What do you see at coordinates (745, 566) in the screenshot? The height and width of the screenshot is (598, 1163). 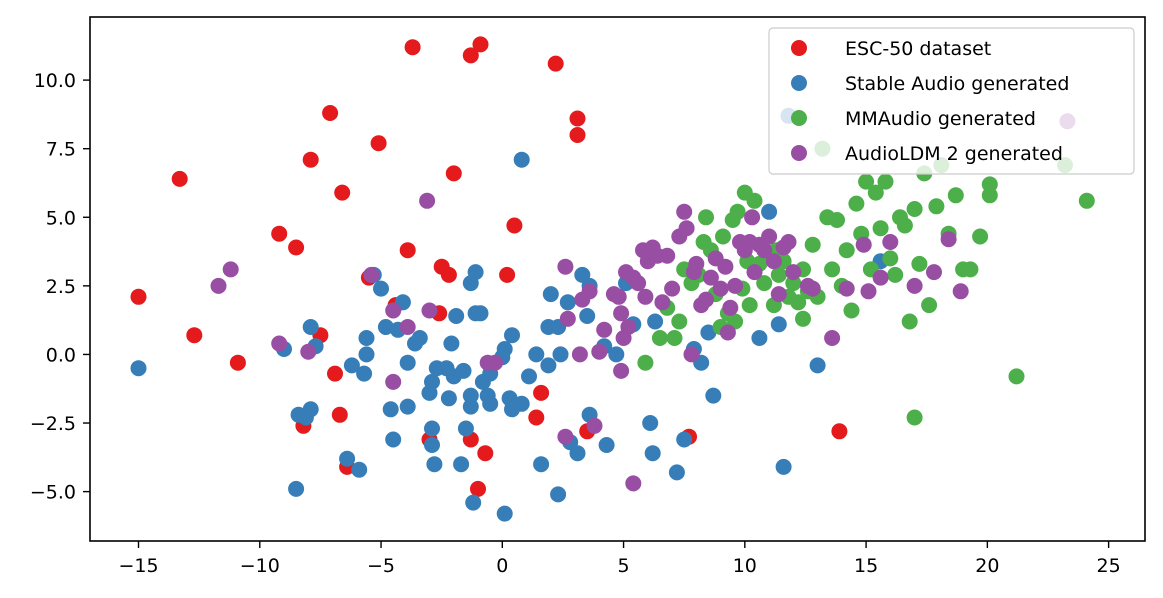 I see `x-tick-label: 10` at bounding box center [745, 566].